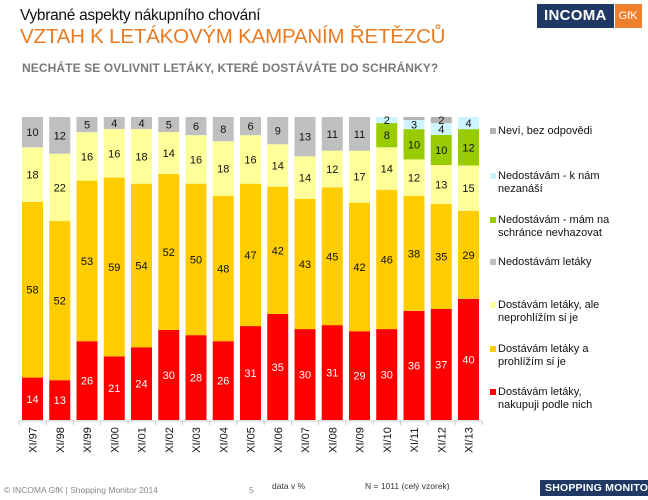  What do you see at coordinates (250, 422) in the screenshot?
I see `x-axis` at bounding box center [250, 422].